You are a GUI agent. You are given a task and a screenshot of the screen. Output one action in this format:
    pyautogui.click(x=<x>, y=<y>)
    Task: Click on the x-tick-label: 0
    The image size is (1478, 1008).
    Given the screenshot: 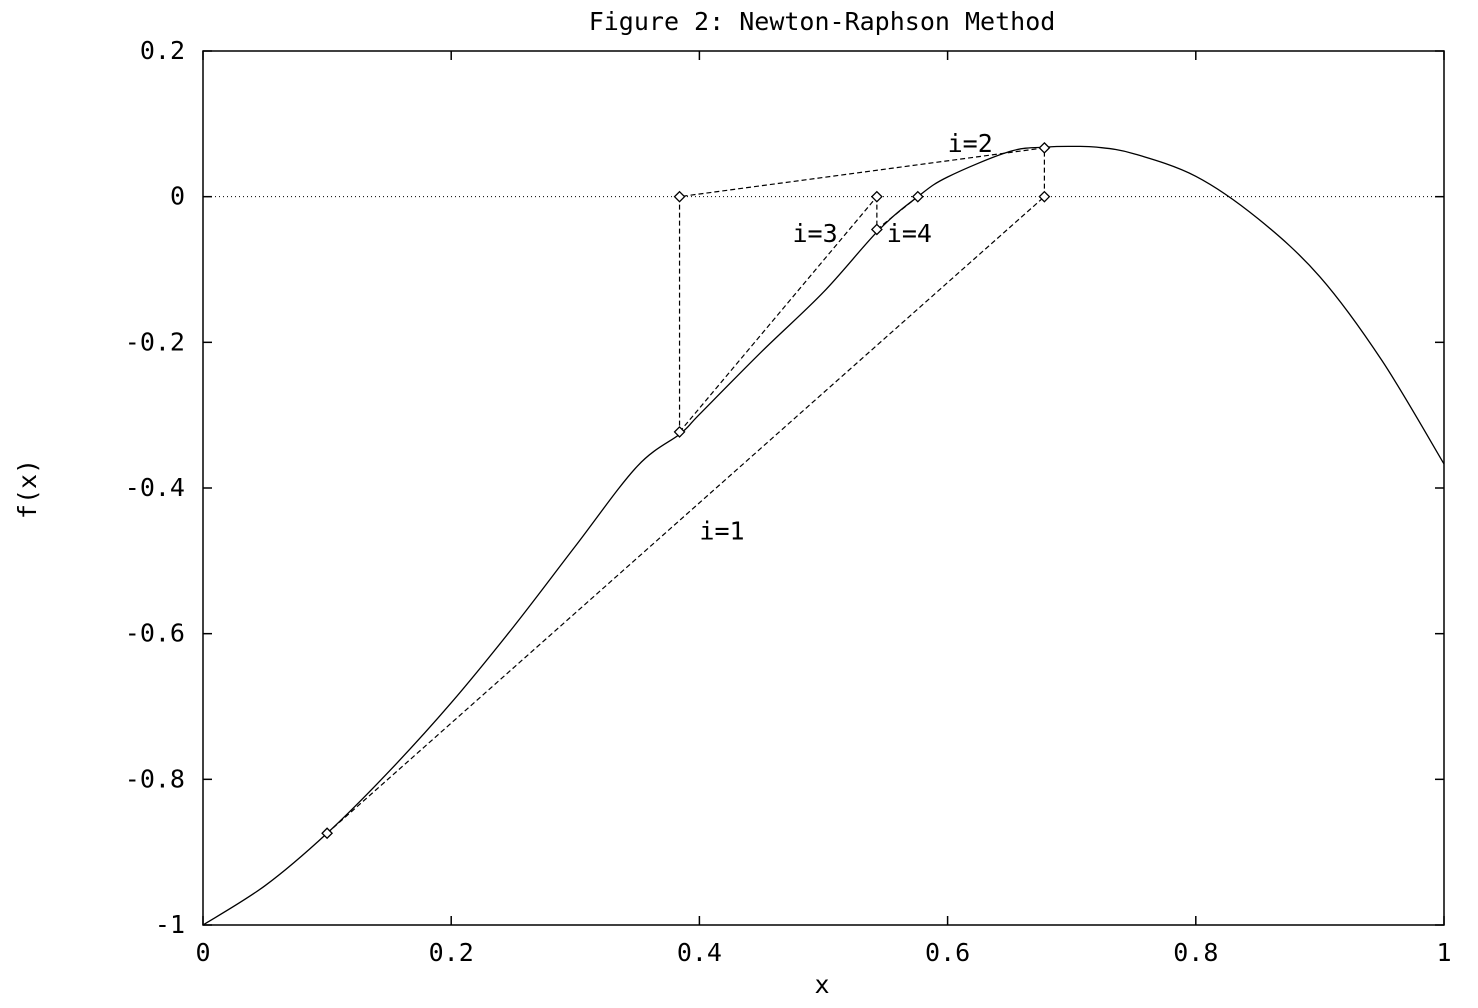 What is the action you would take?
    pyautogui.click(x=202, y=952)
    